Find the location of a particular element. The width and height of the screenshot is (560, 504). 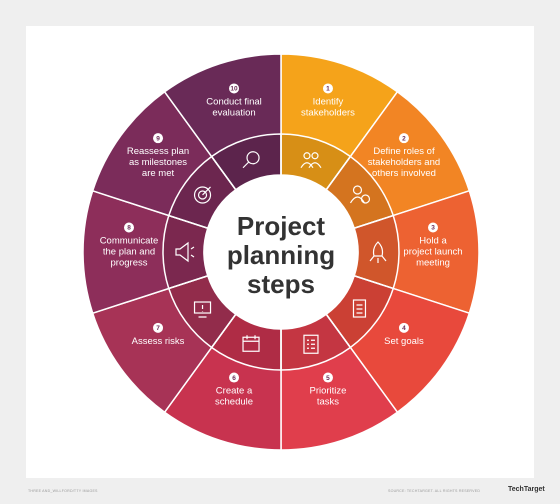

footer-source: SOURCE: TECHTARGET. ALL RIGHTS RESERVED is located at coordinates (434, 491).